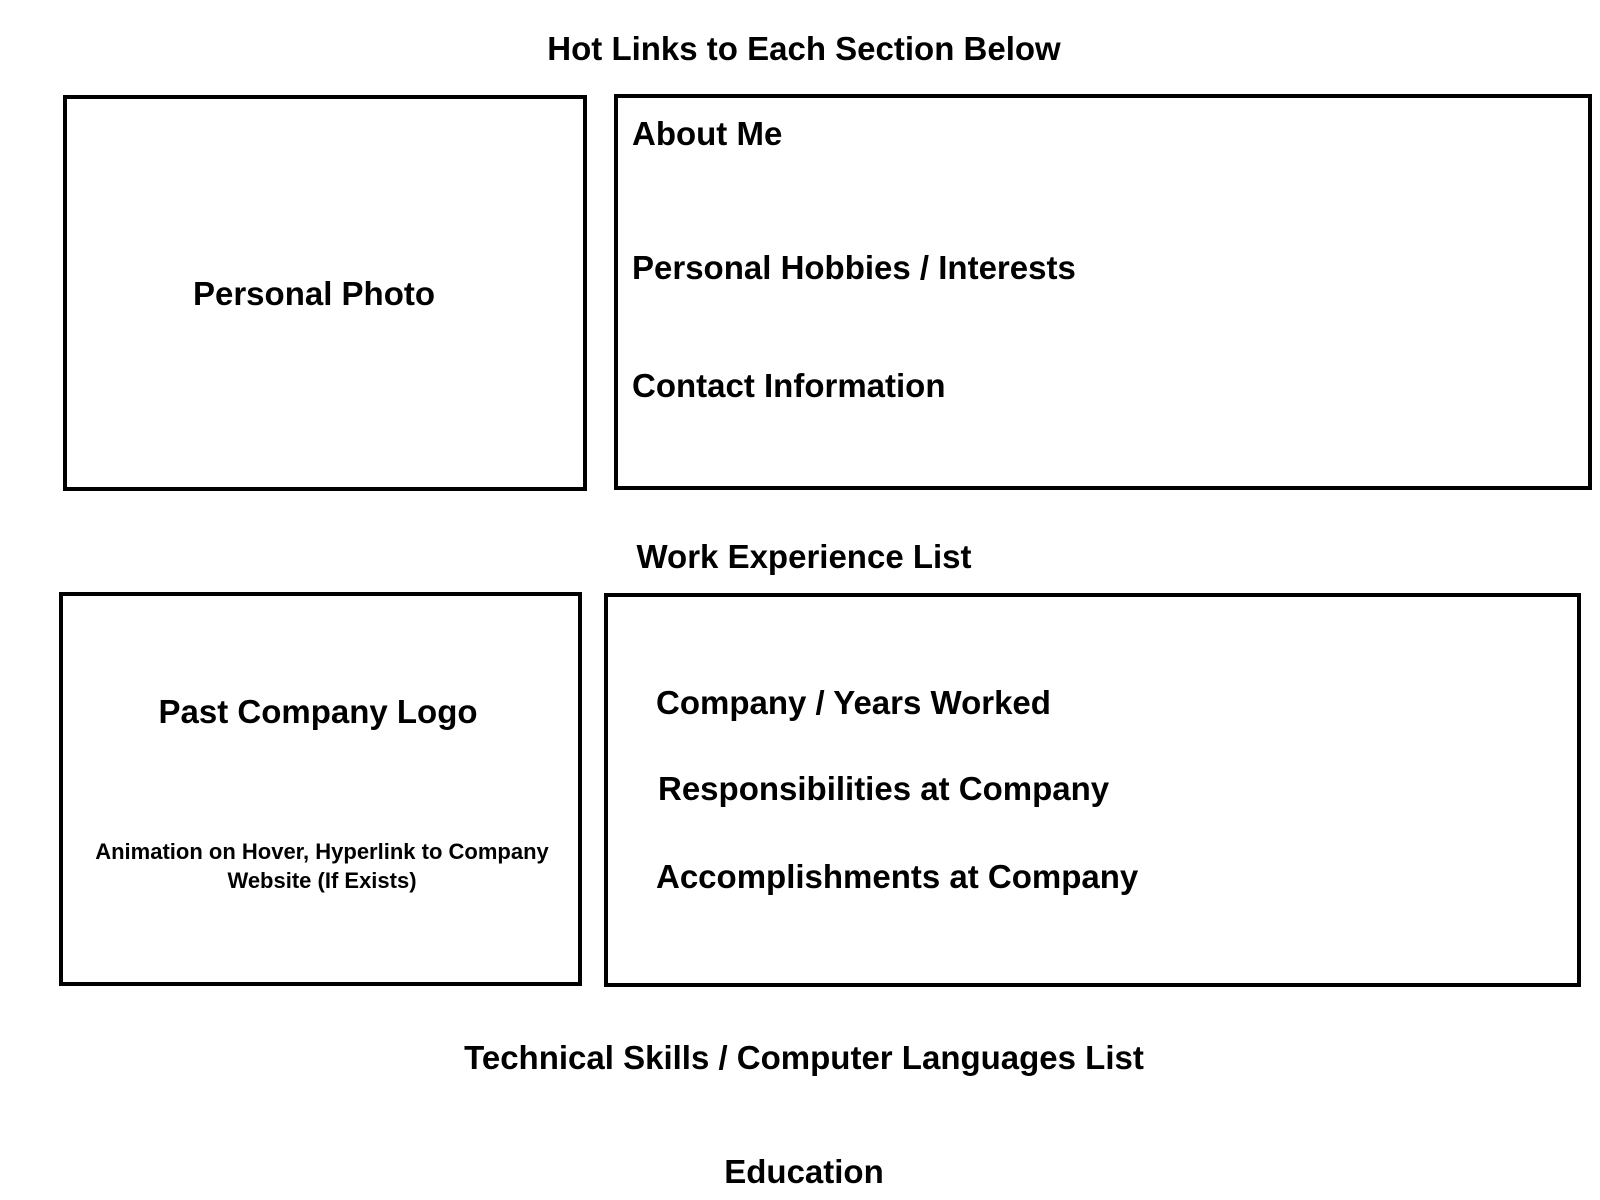 The height and width of the screenshot is (1200, 1600). I want to click on company-logo-box, so click(320, 789).